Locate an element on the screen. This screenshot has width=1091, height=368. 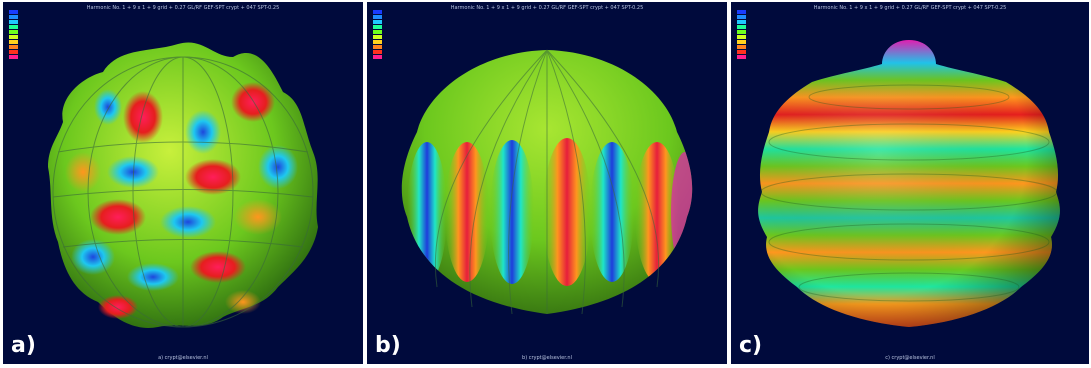
panel-footer: c) crypt@elsevier.nl is located at coordinates (910, 358).